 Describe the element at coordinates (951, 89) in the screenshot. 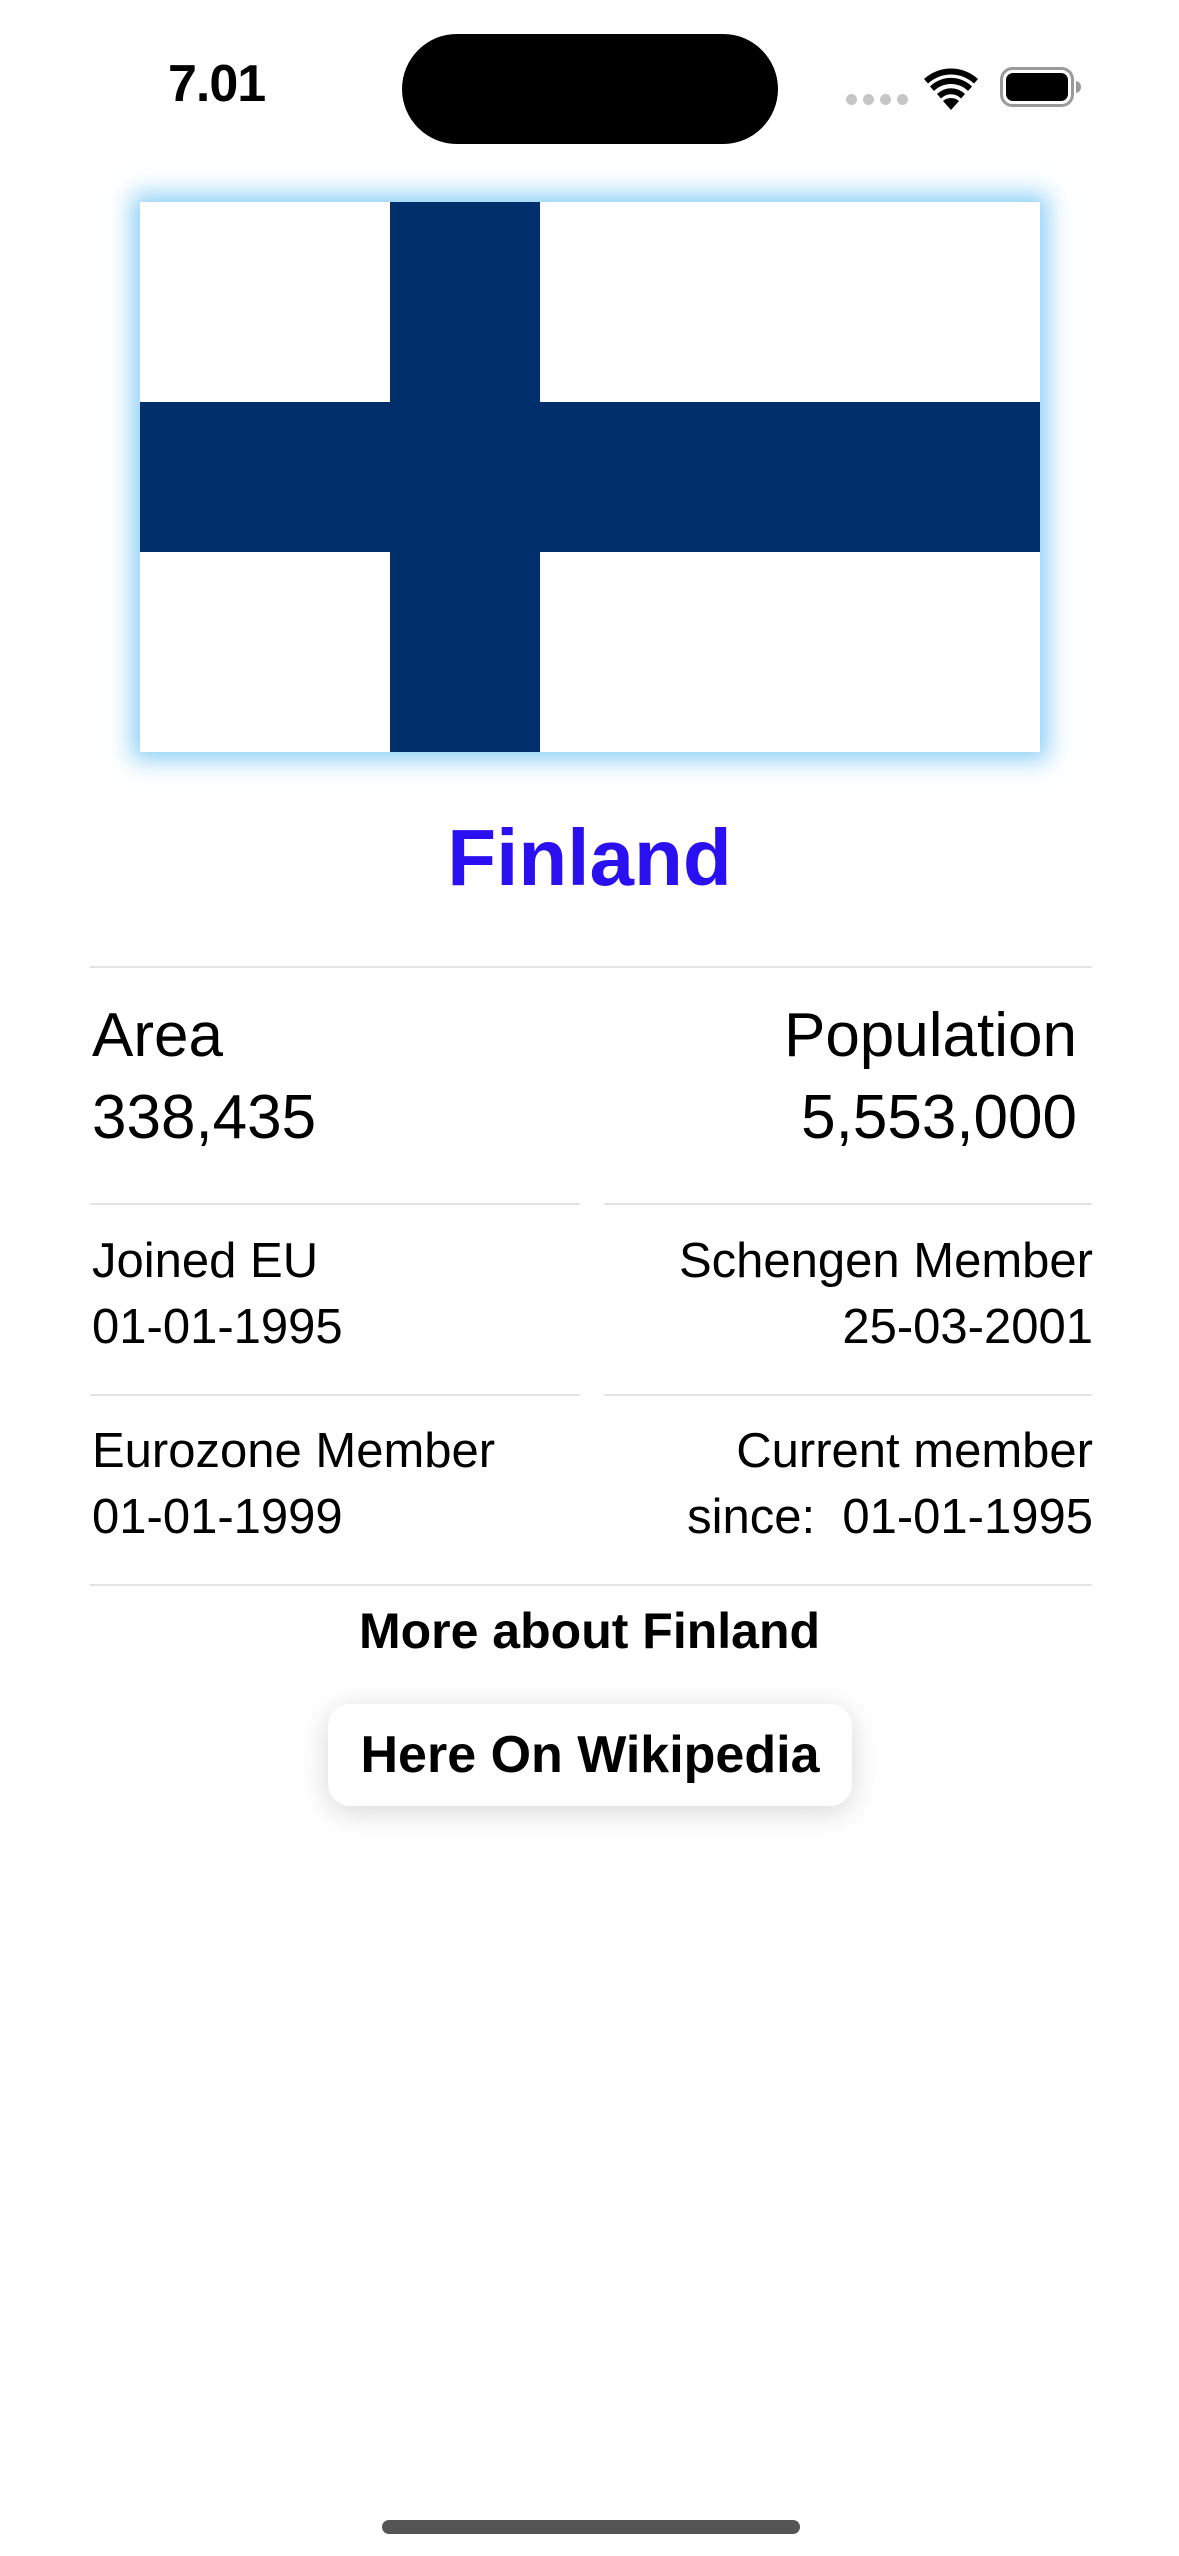

I see `wifi-icon` at that location.